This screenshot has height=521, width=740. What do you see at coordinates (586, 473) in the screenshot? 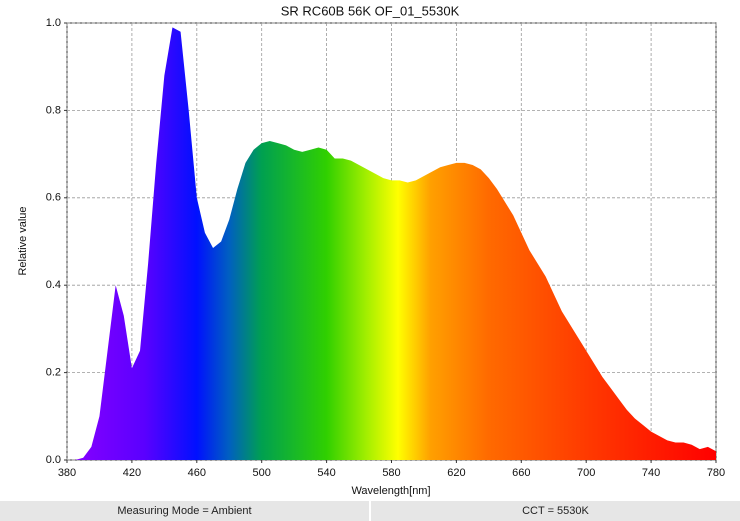
I see `x-tick-label: 700` at bounding box center [586, 473].